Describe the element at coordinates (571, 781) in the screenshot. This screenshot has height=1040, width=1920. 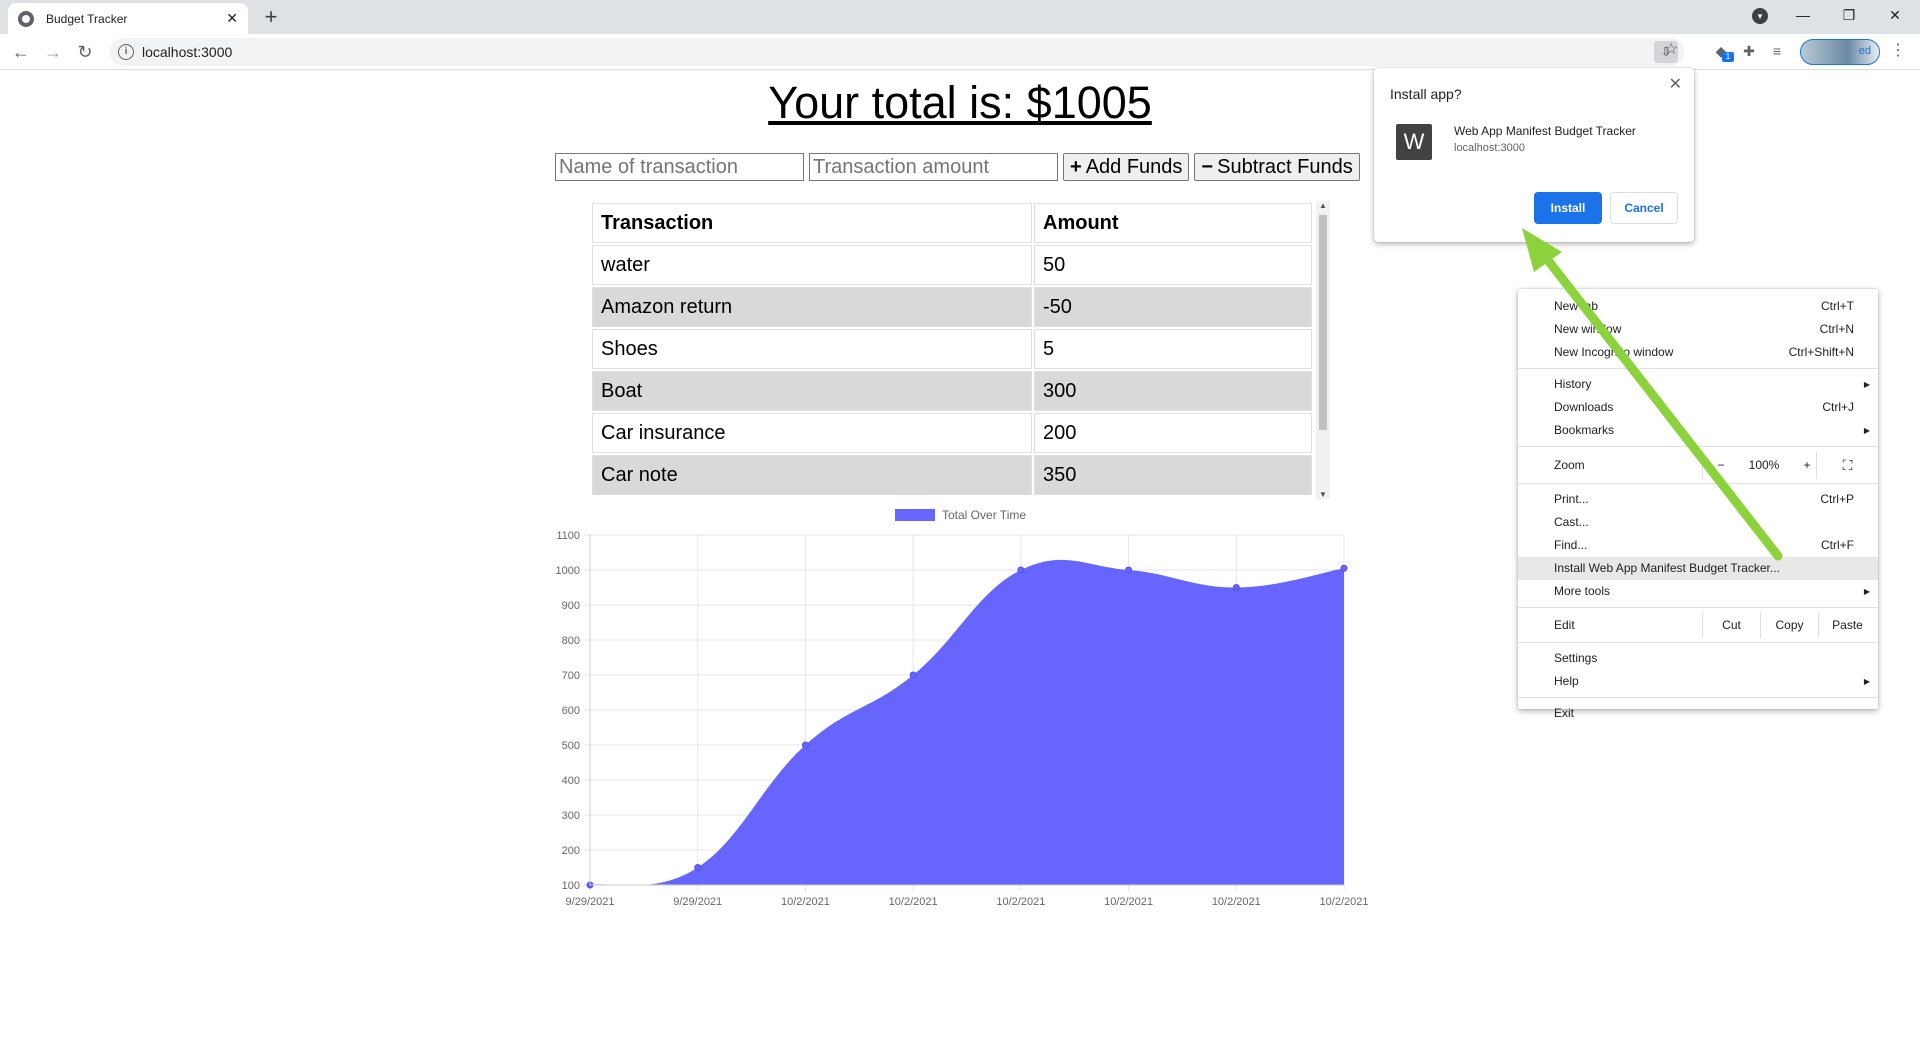
I see `y-tick-label: 400` at that location.